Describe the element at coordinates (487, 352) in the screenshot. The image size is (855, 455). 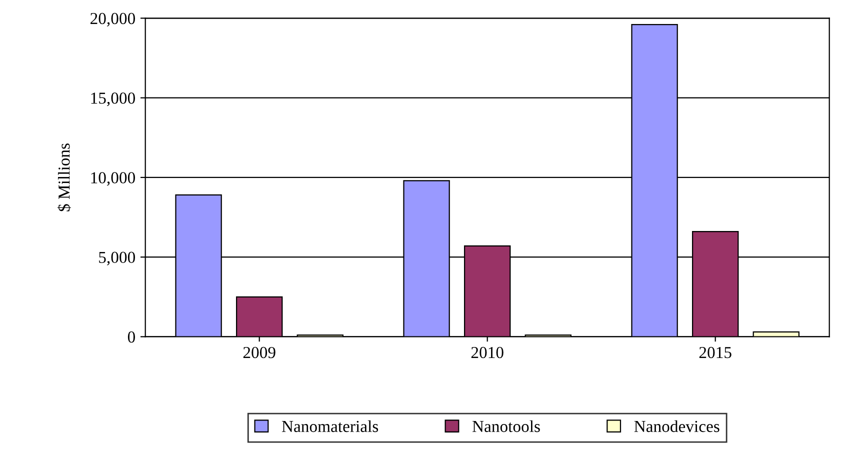
I see `x-tick-label: 2010` at that location.